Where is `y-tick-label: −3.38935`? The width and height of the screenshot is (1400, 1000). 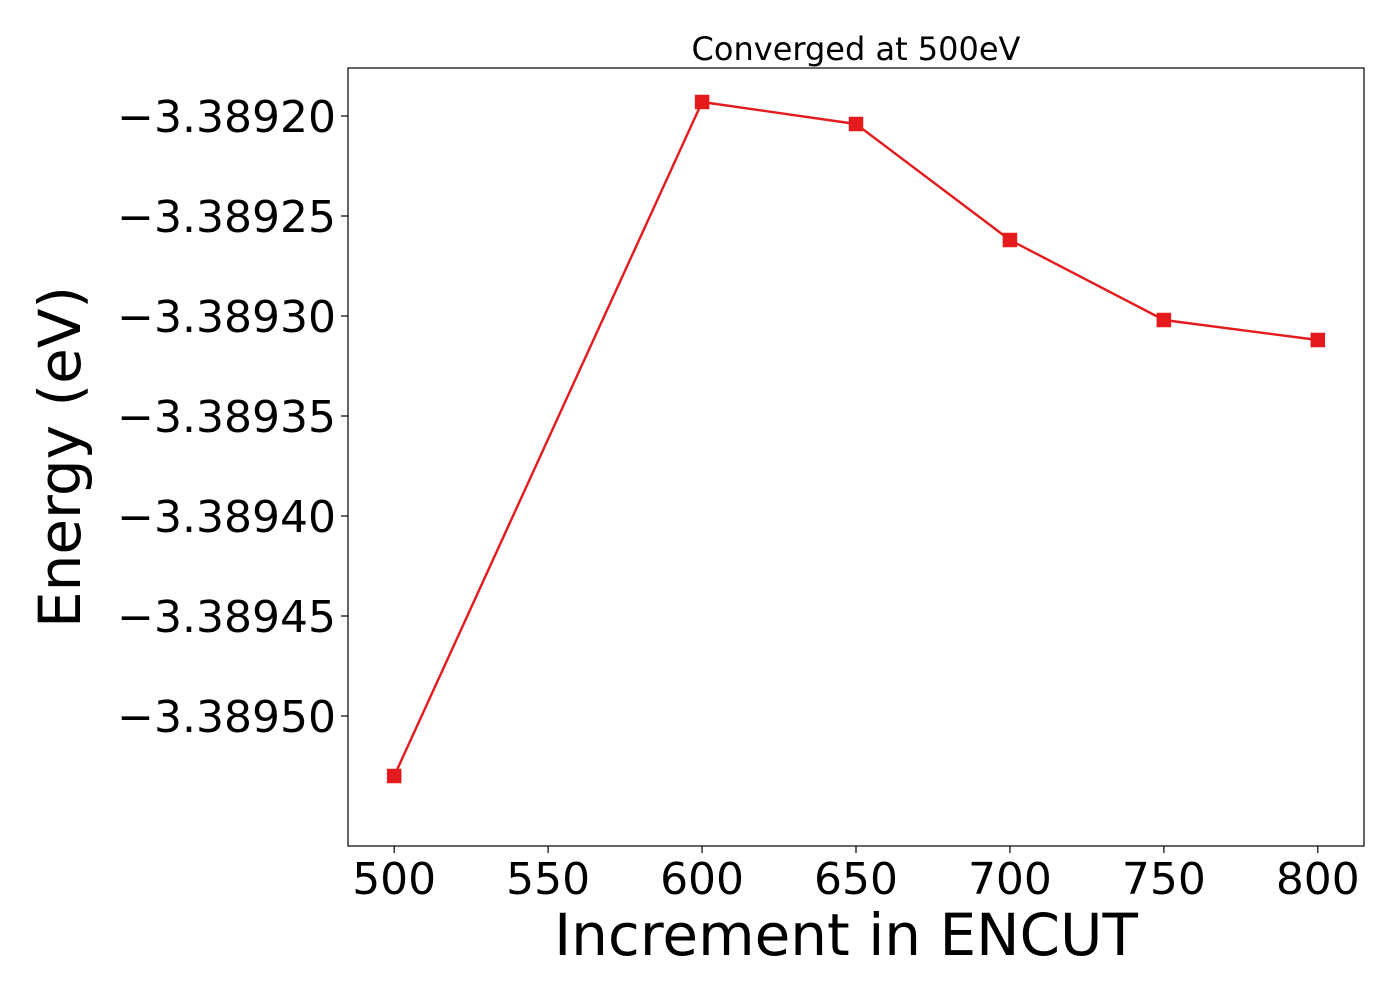
y-tick-label: −3.38935 is located at coordinates (226, 417).